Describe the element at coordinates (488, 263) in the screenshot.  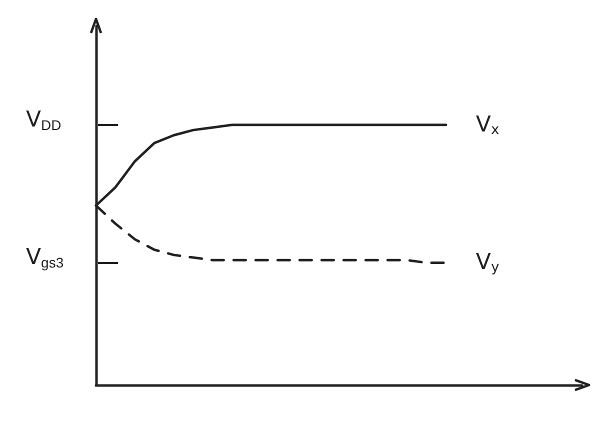
I see `series-label: Vy` at that location.